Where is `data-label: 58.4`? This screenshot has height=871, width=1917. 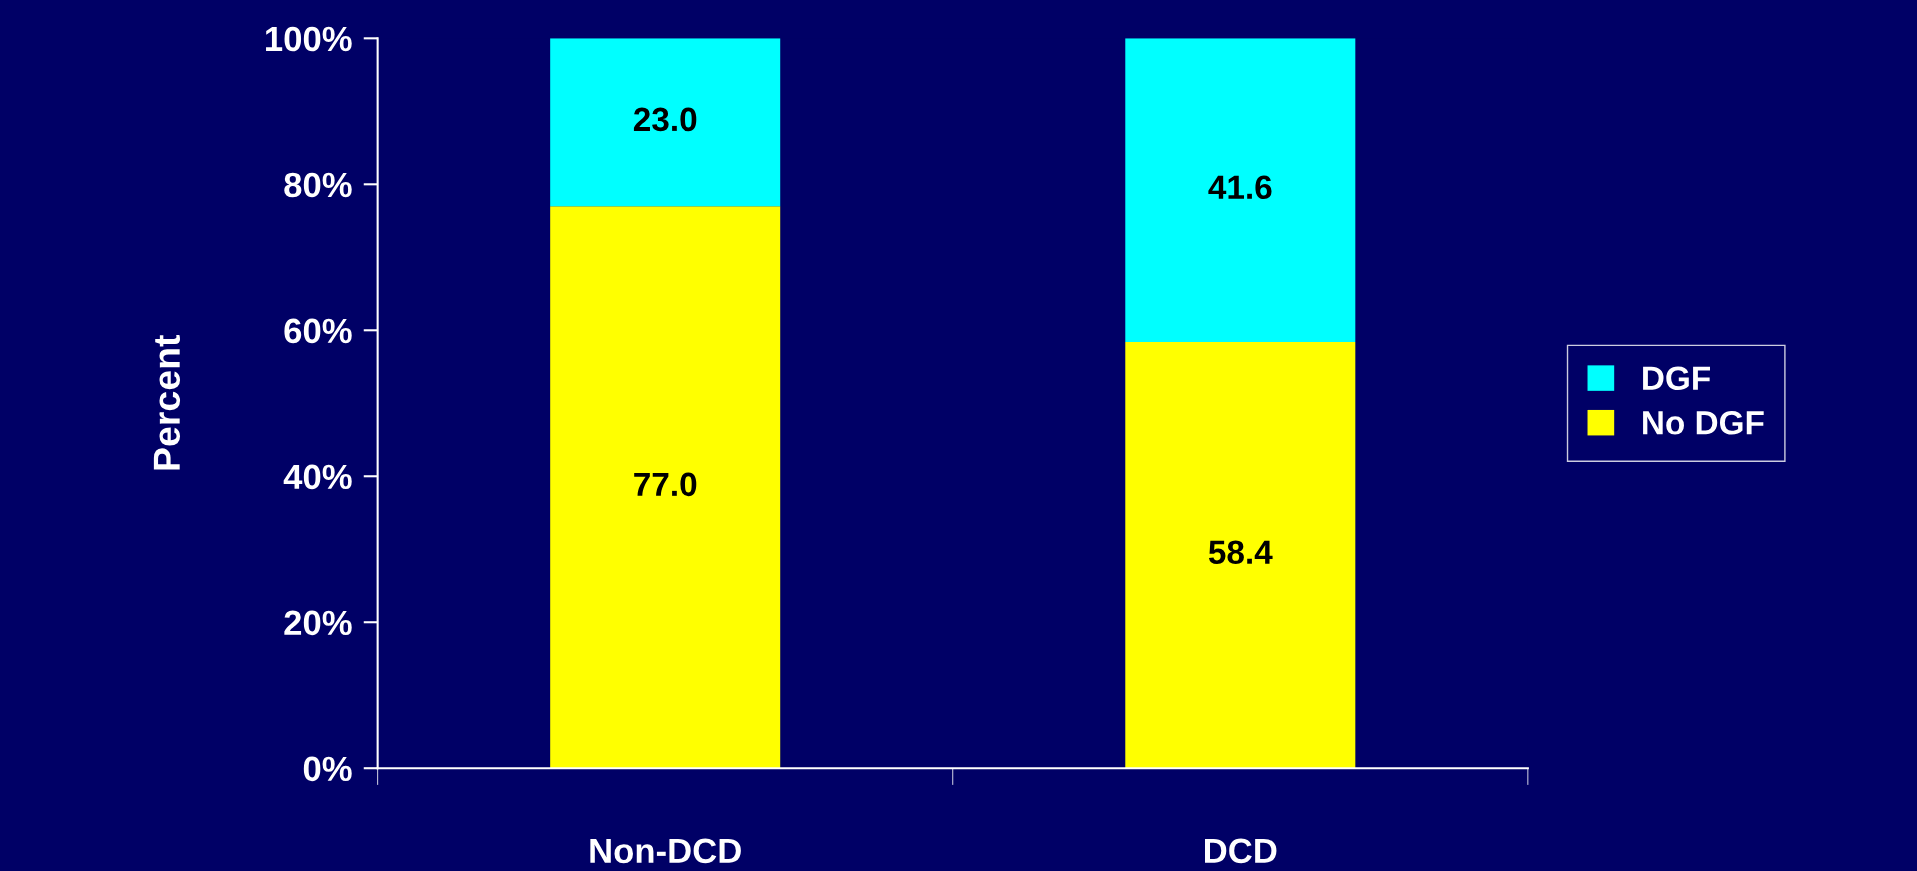
data-label: 58.4 is located at coordinates (1240, 552).